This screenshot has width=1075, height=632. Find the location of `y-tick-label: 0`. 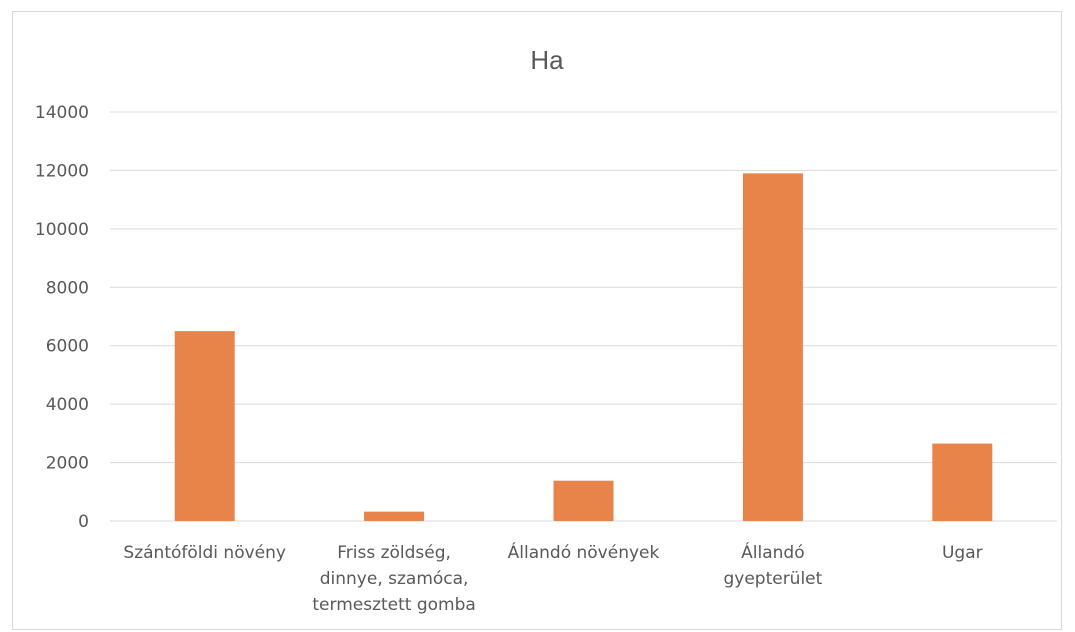

y-tick-label: 0 is located at coordinates (83, 522).